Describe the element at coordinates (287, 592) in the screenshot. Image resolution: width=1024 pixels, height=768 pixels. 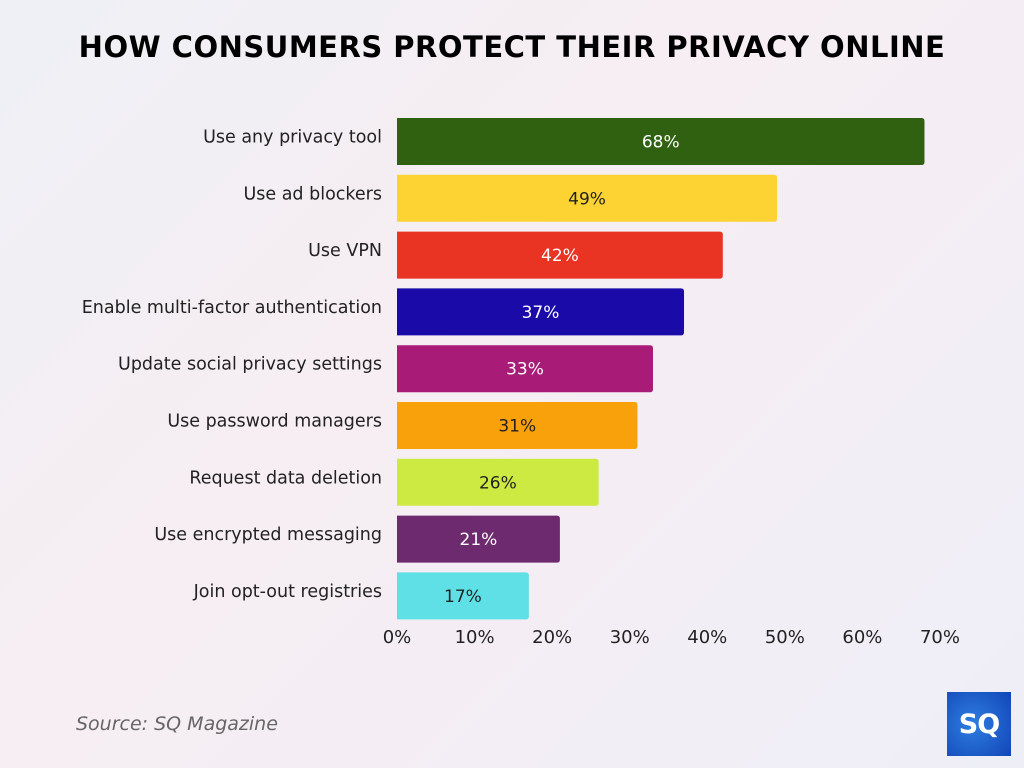
I see `category-label: Join opt-out registries` at that location.